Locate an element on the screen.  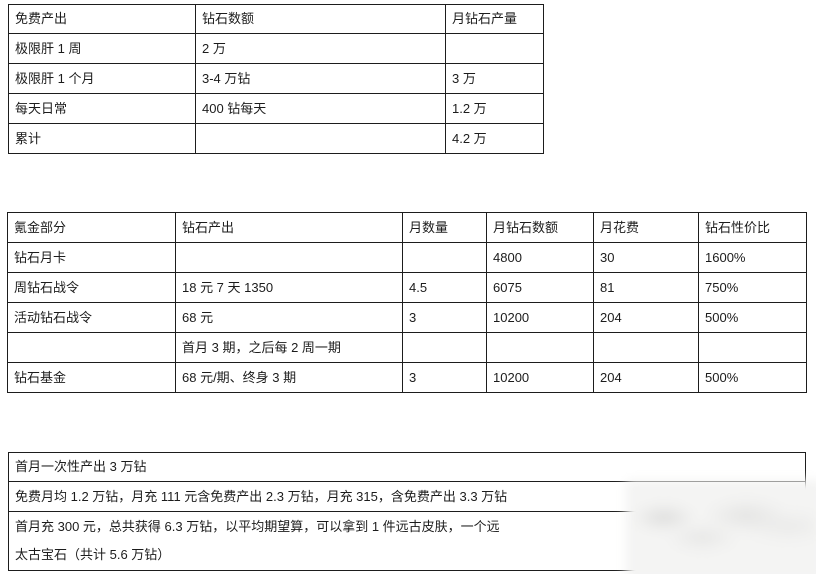
table-row: 极限肝 1 个月 3-4 万钻 3 万 is located at coordinates (276, 78).